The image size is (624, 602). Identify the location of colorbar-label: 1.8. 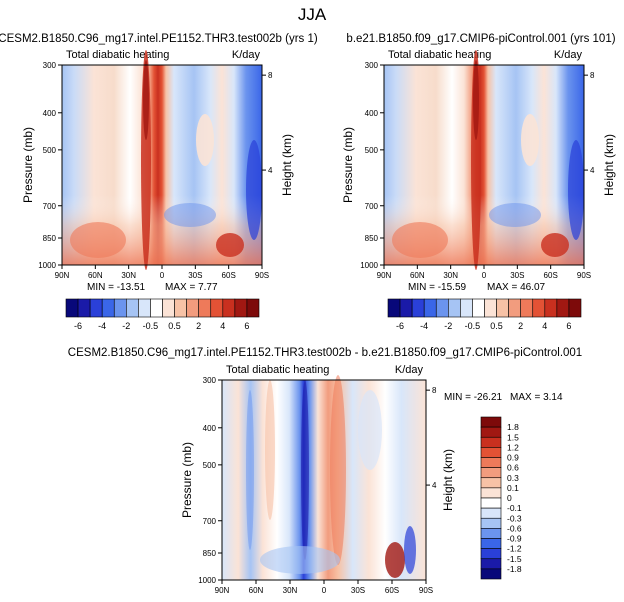
(513, 427).